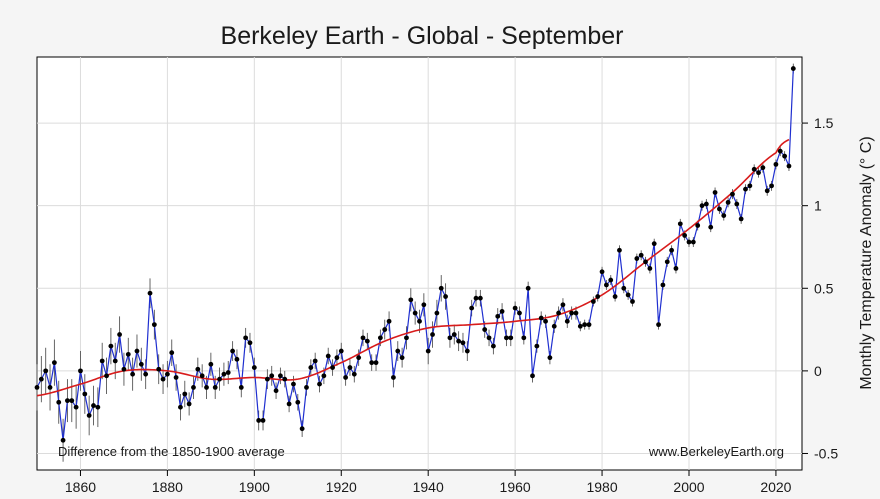 The image size is (880, 499). What do you see at coordinates (818, 206) in the screenshot?
I see `y-tick-label: 1` at bounding box center [818, 206].